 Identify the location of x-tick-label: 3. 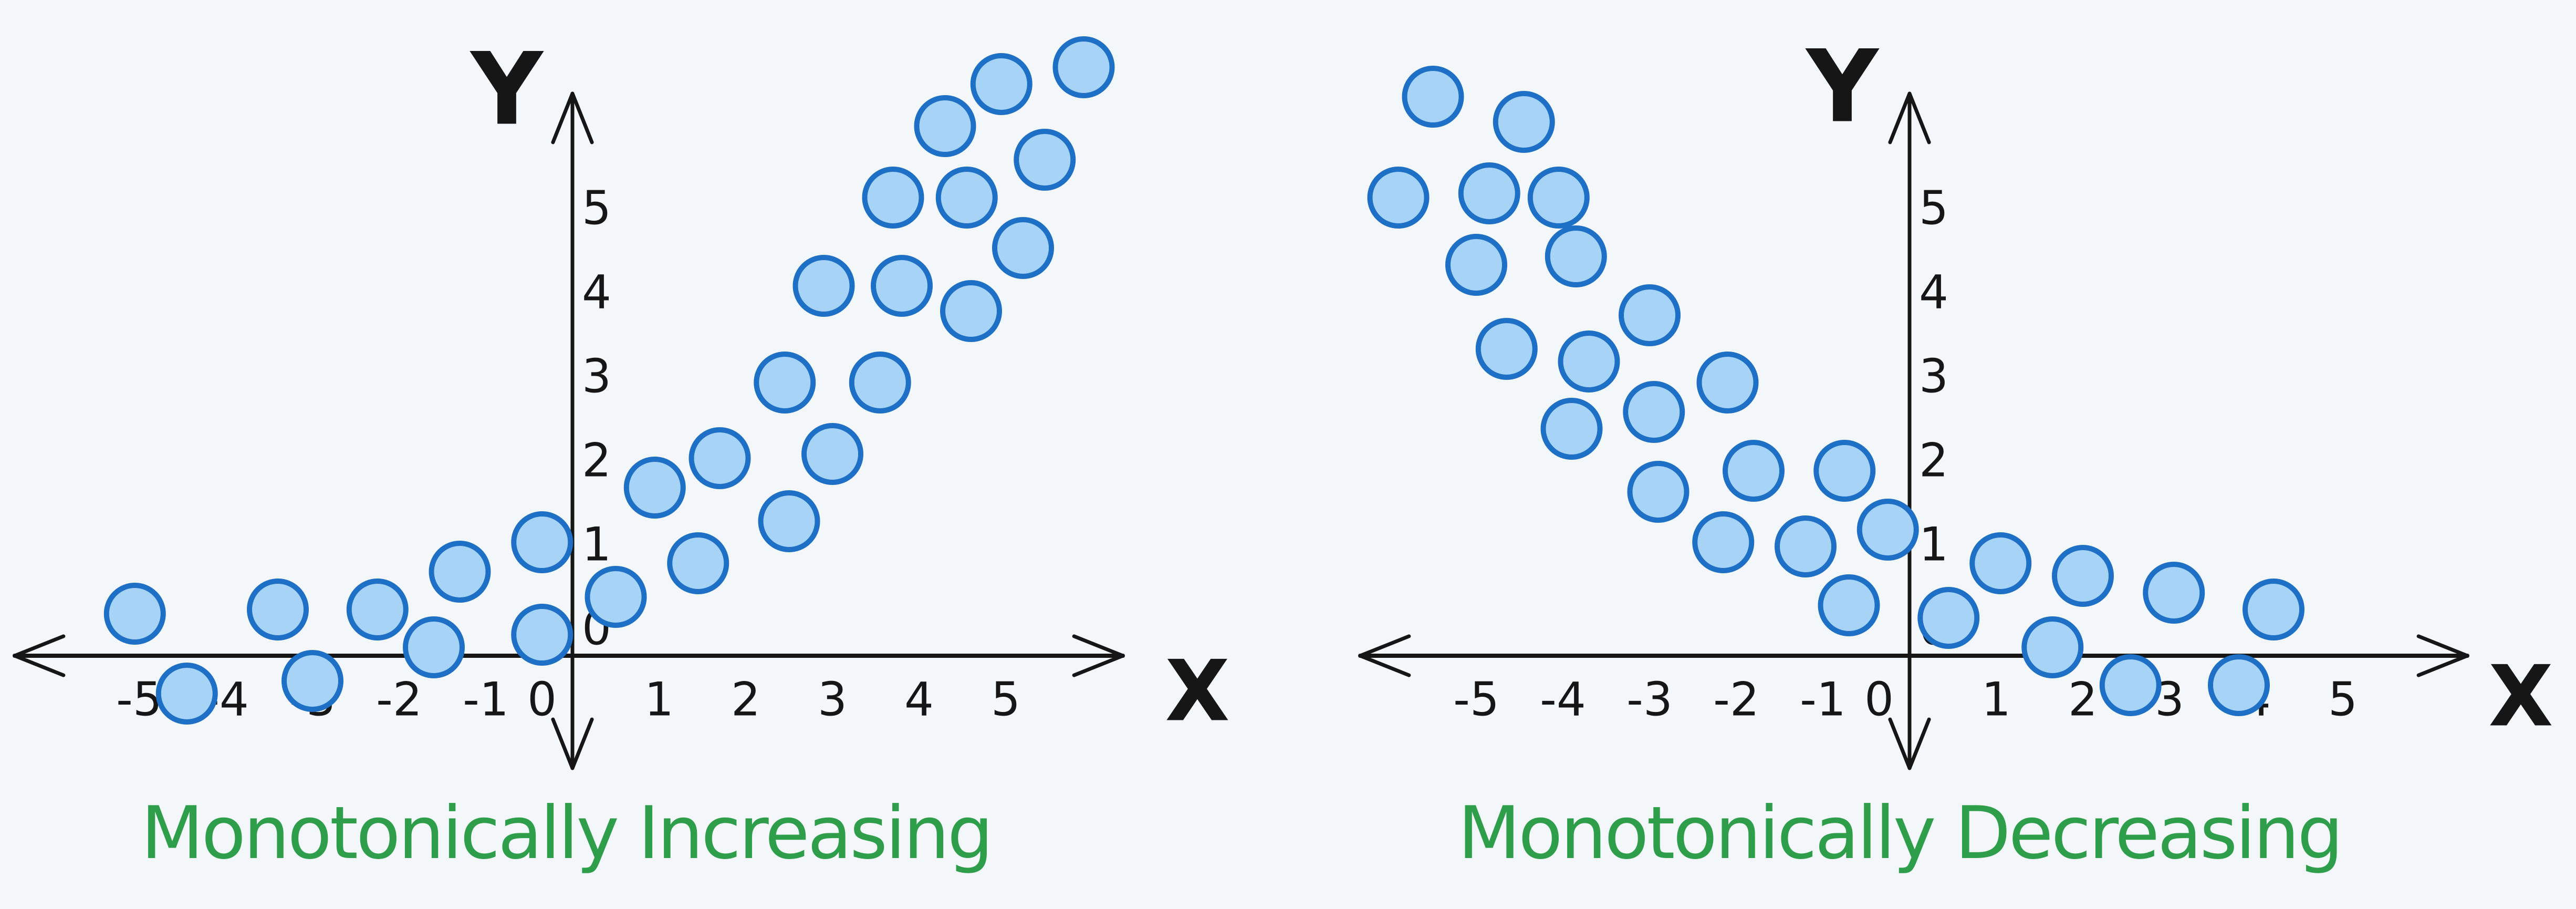
(832, 700).